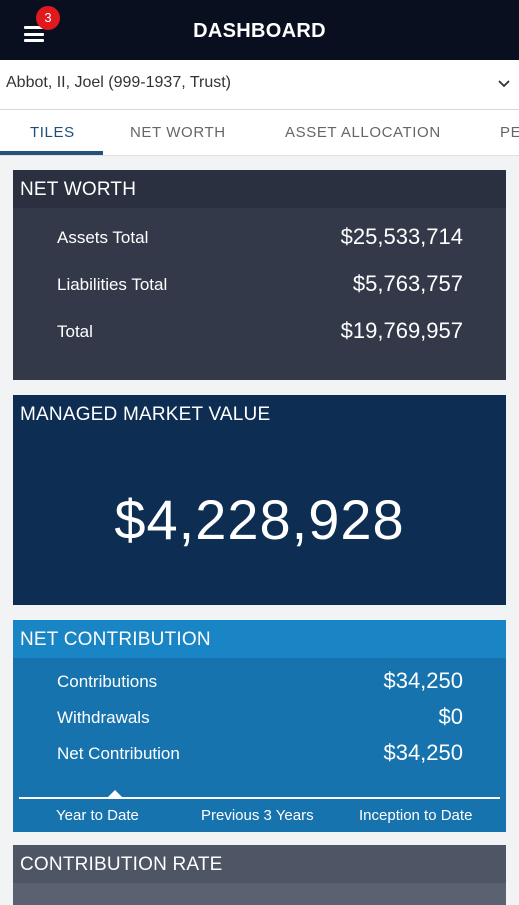 The height and width of the screenshot is (905, 519). What do you see at coordinates (259, 639) in the screenshot?
I see `net-contribution-title: NET CONTRIBUTION` at bounding box center [259, 639].